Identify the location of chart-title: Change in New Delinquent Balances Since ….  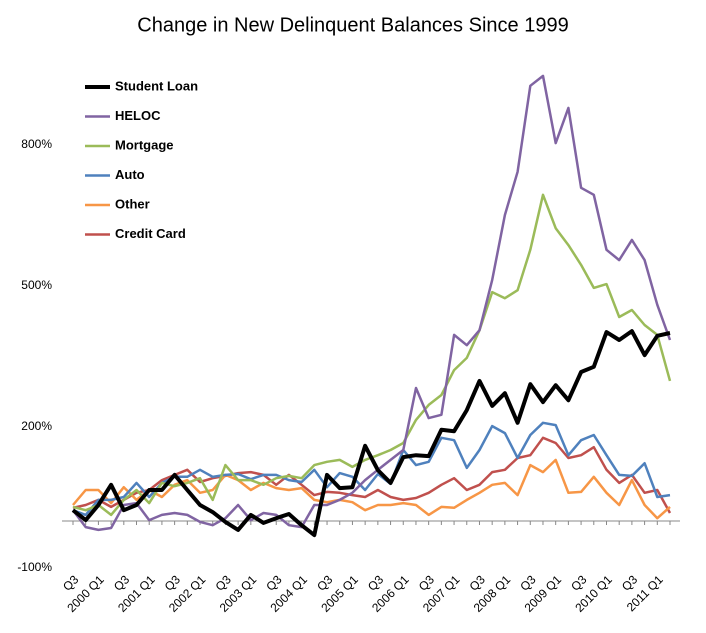
(352, 25).